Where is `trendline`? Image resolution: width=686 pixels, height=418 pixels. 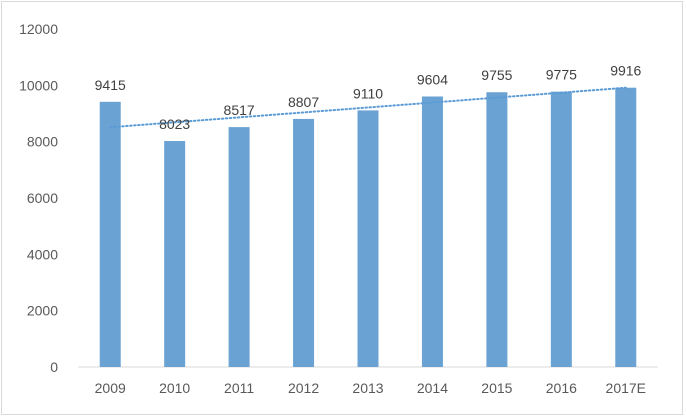 trendline is located at coordinates (368, 107).